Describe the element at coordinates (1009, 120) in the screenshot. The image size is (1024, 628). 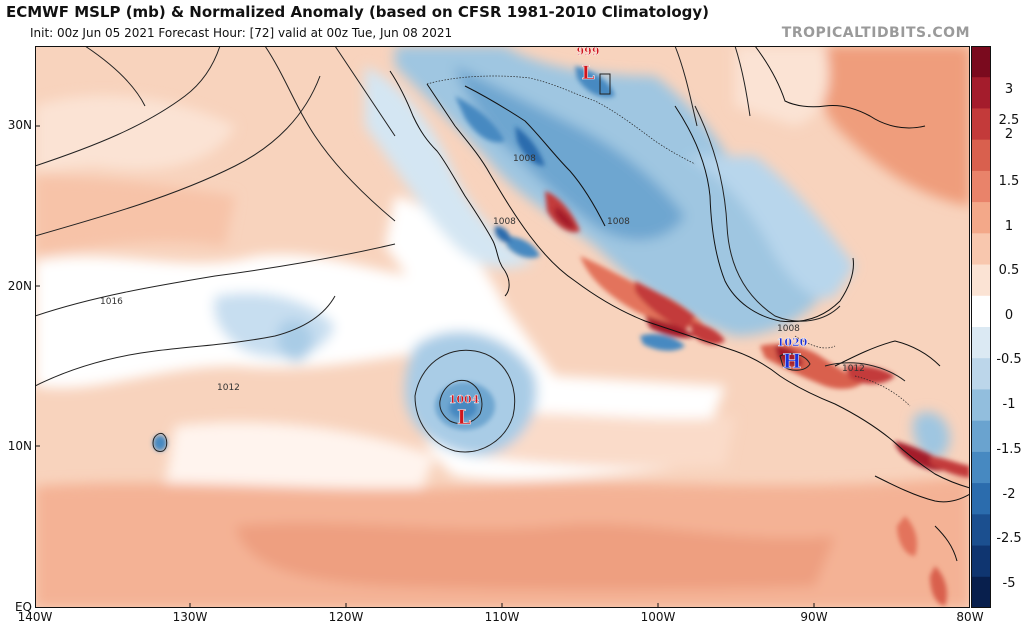
I see `colorbar-label: 2.5` at that location.